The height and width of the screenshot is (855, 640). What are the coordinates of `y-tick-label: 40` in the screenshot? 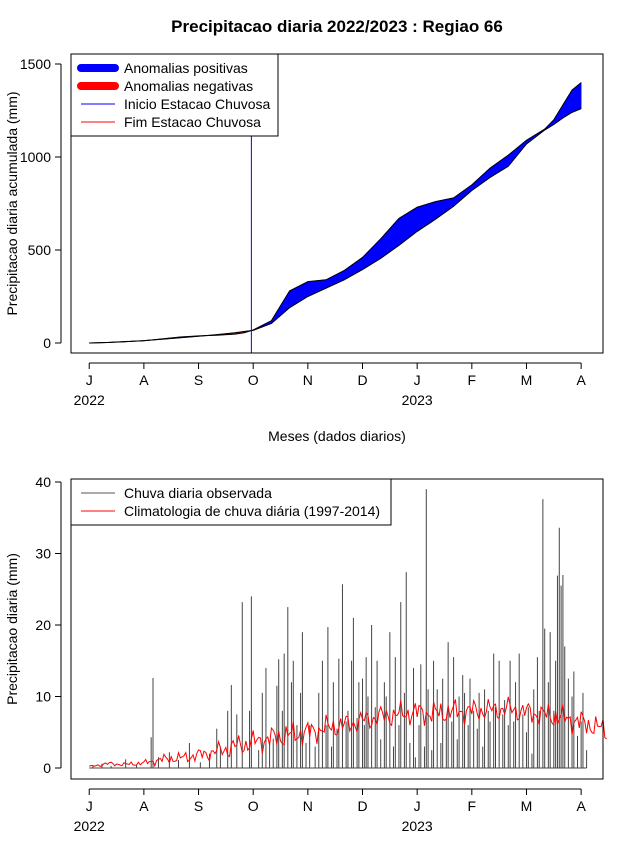 It's located at (43, 482).